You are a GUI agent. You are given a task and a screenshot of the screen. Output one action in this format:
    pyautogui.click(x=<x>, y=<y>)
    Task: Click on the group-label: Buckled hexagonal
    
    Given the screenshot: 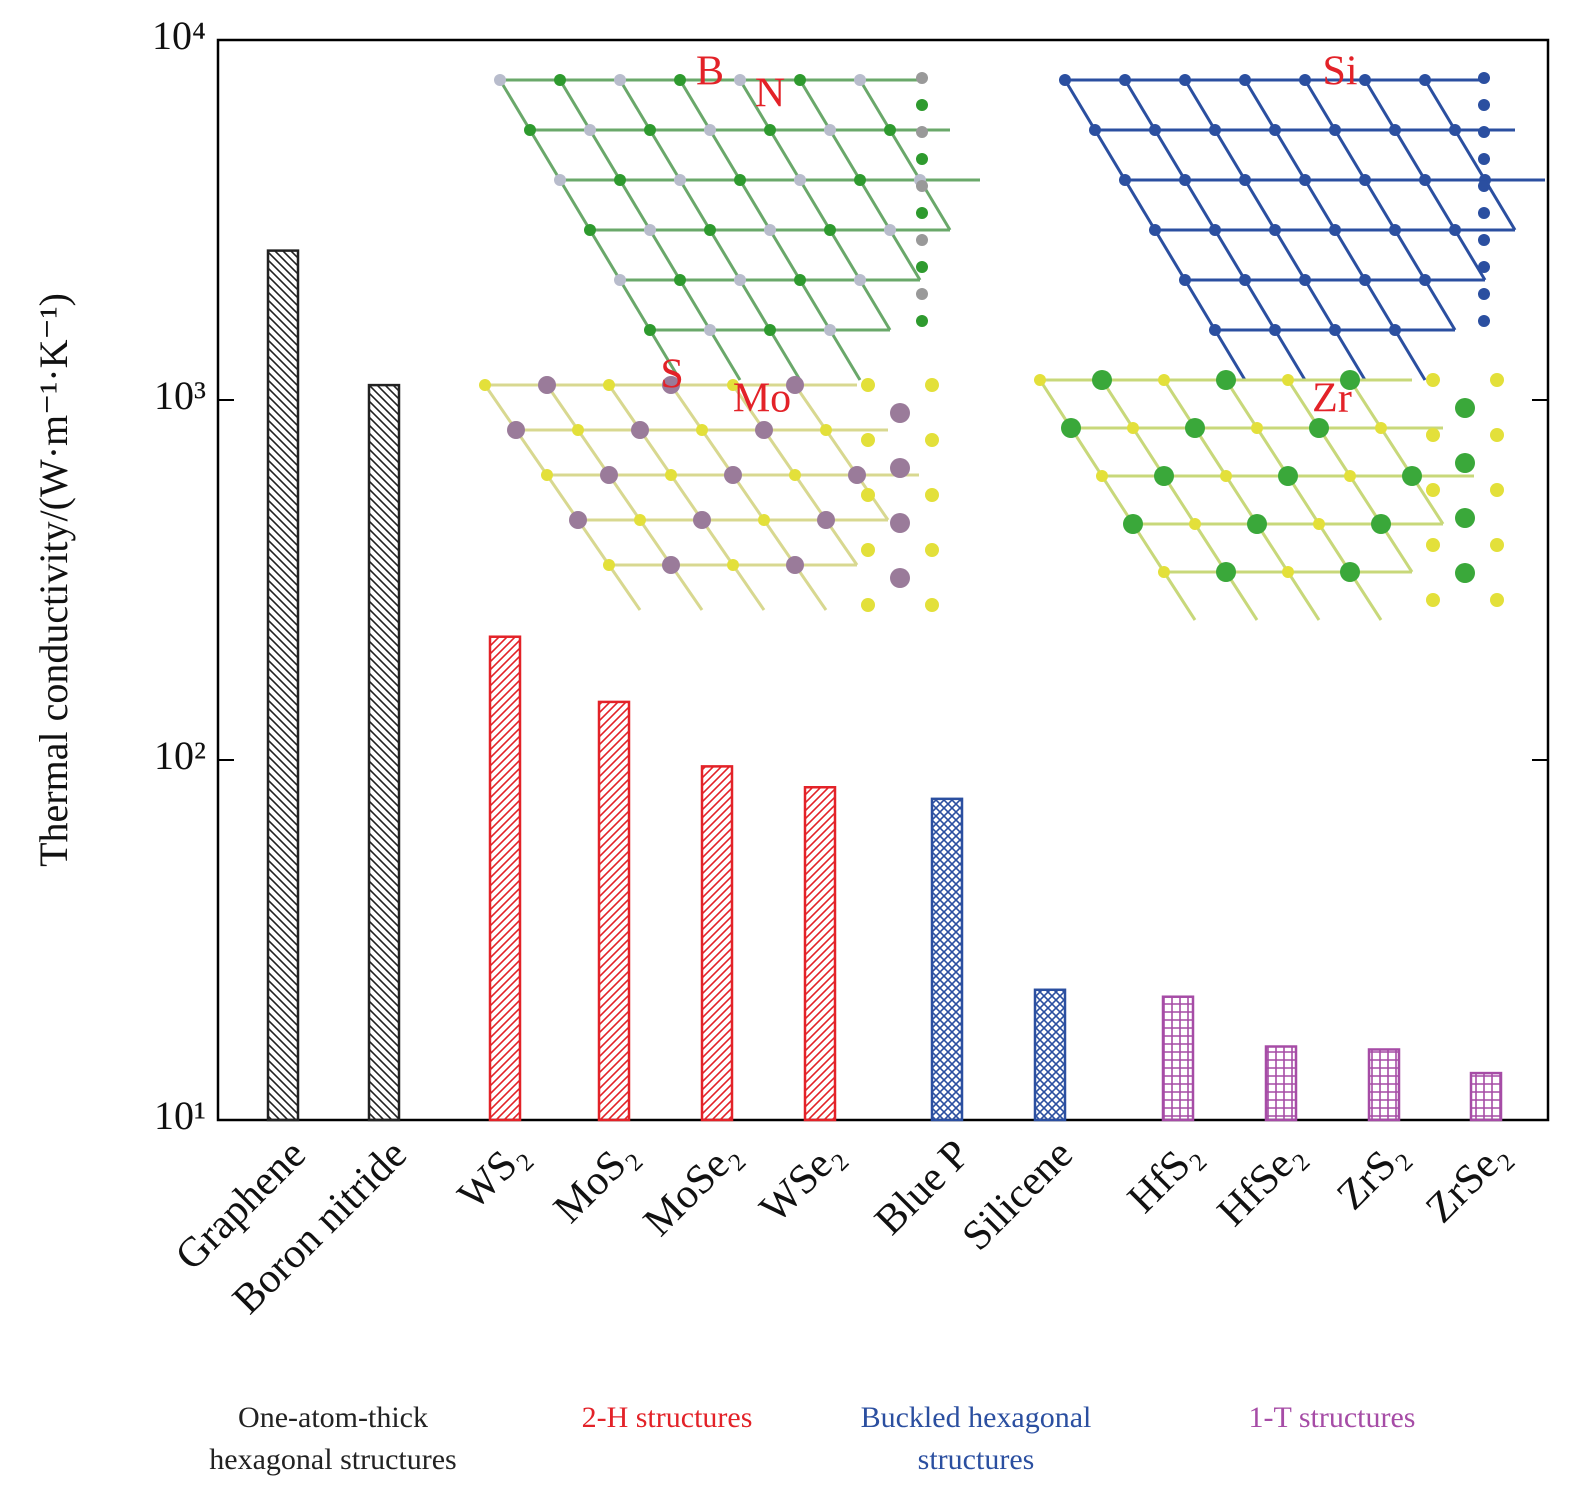 What is the action you would take?
    pyautogui.click(x=976, y=1417)
    